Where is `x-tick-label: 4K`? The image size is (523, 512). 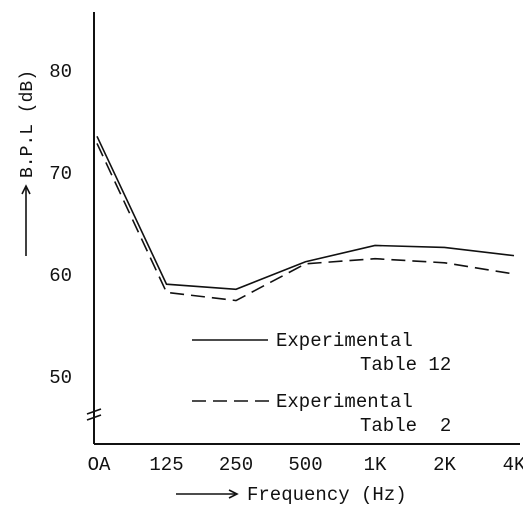
x-tick-label: 4K is located at coordinates (513, 465).